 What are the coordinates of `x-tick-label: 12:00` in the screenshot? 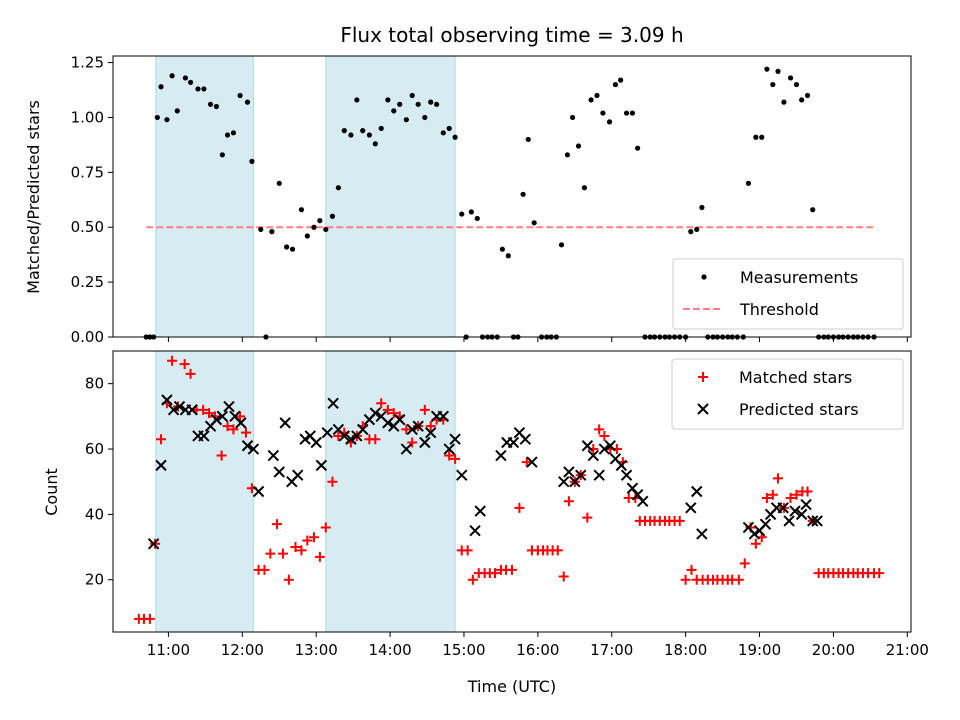 It's located at (242, 650).